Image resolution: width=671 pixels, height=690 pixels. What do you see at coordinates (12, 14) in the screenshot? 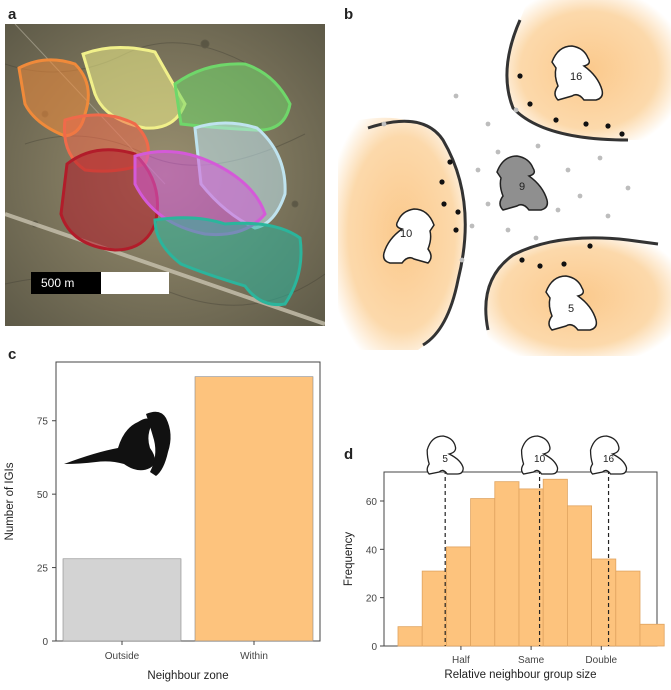
I see `panel-letter-a: a` at bounding box center [12, 14].